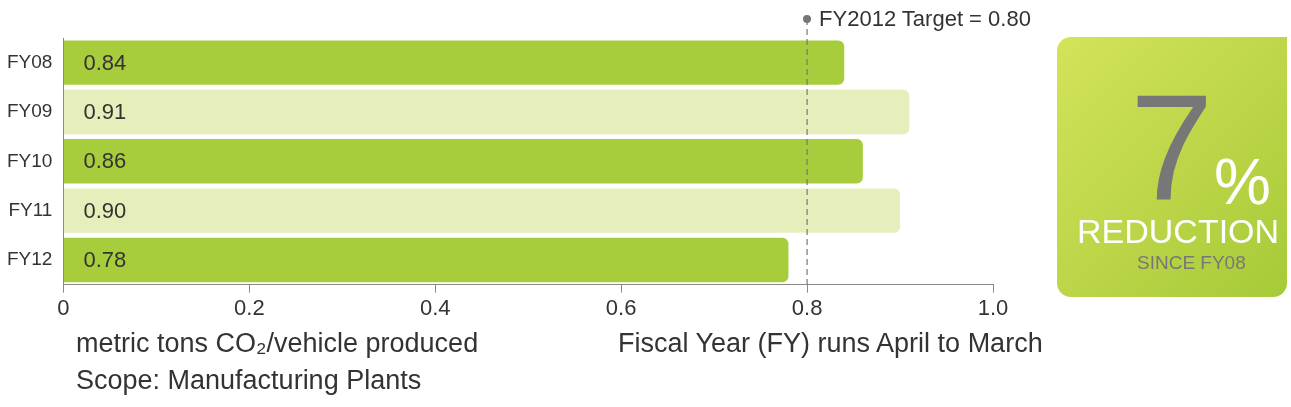 The width and height of the screenshot is (1291, 407). What do you see at coordinates (105, 210) in the screenshot?
I see `data-label: 0.90` at bounding box center [105, 210].